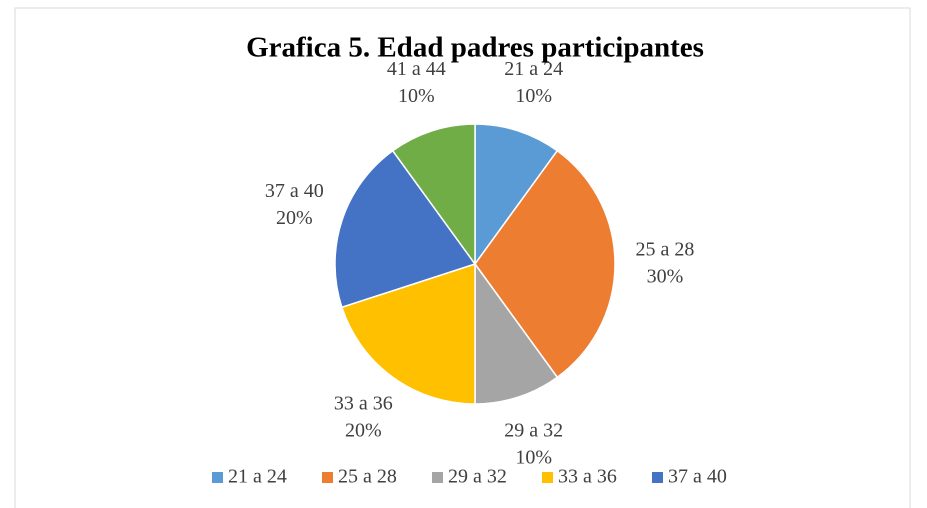  What do you see at coordinates (475, 48) in the screenshot?
I see `chart-title: Grafica 5. Edad padres participantes` at bounding box center [475, 48].